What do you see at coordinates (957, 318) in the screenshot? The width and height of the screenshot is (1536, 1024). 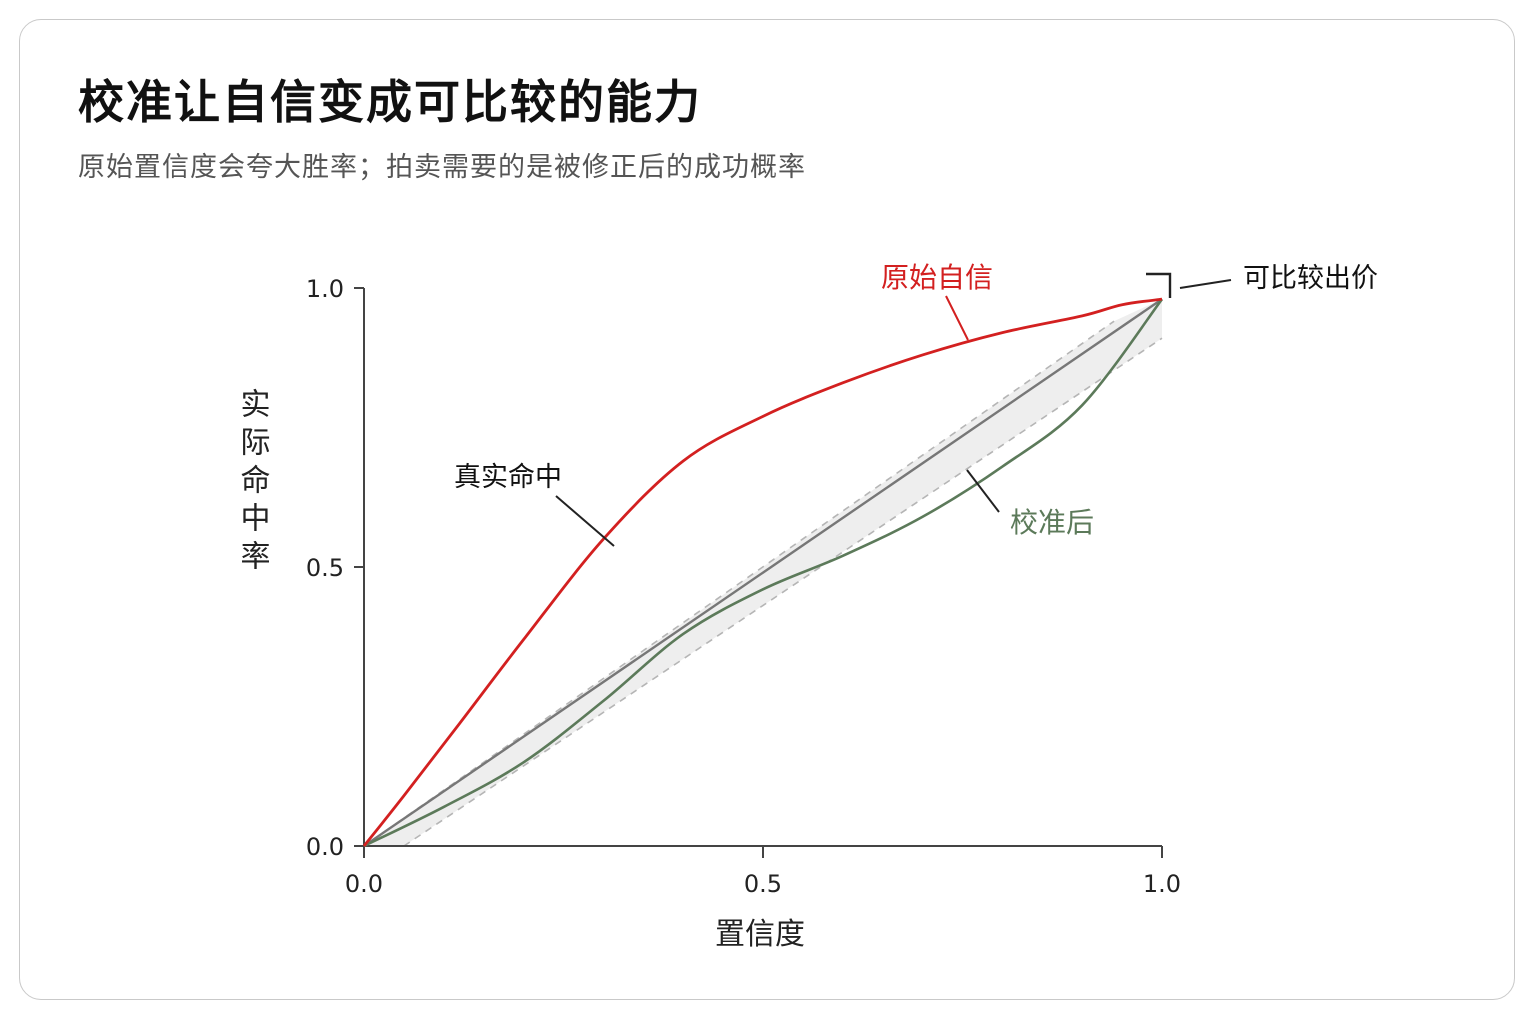 I see `raw-confidence-leader` at bounding box center [957, 318].